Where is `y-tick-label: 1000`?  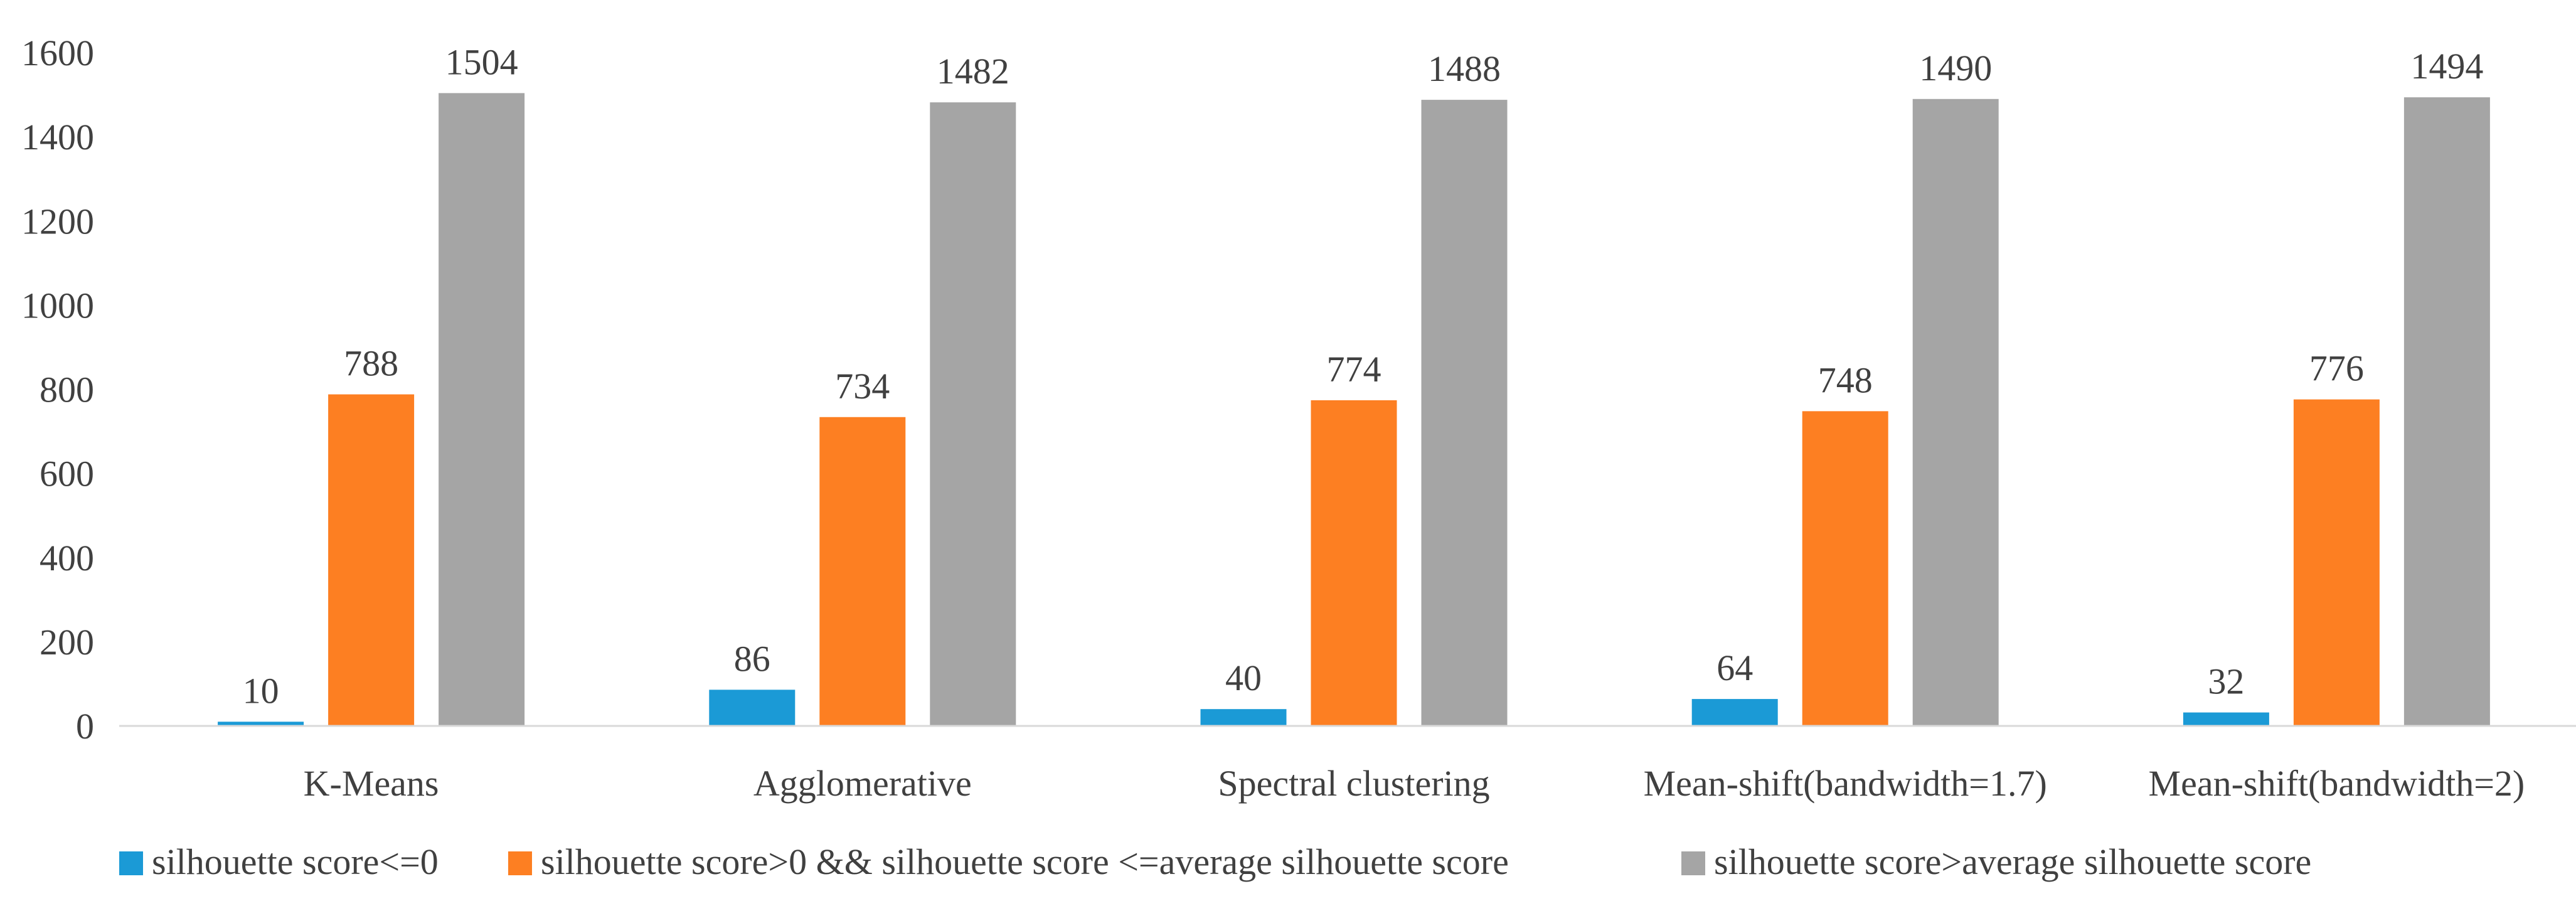
y-tick-label: 1000 is located at coordinates (58, 305).